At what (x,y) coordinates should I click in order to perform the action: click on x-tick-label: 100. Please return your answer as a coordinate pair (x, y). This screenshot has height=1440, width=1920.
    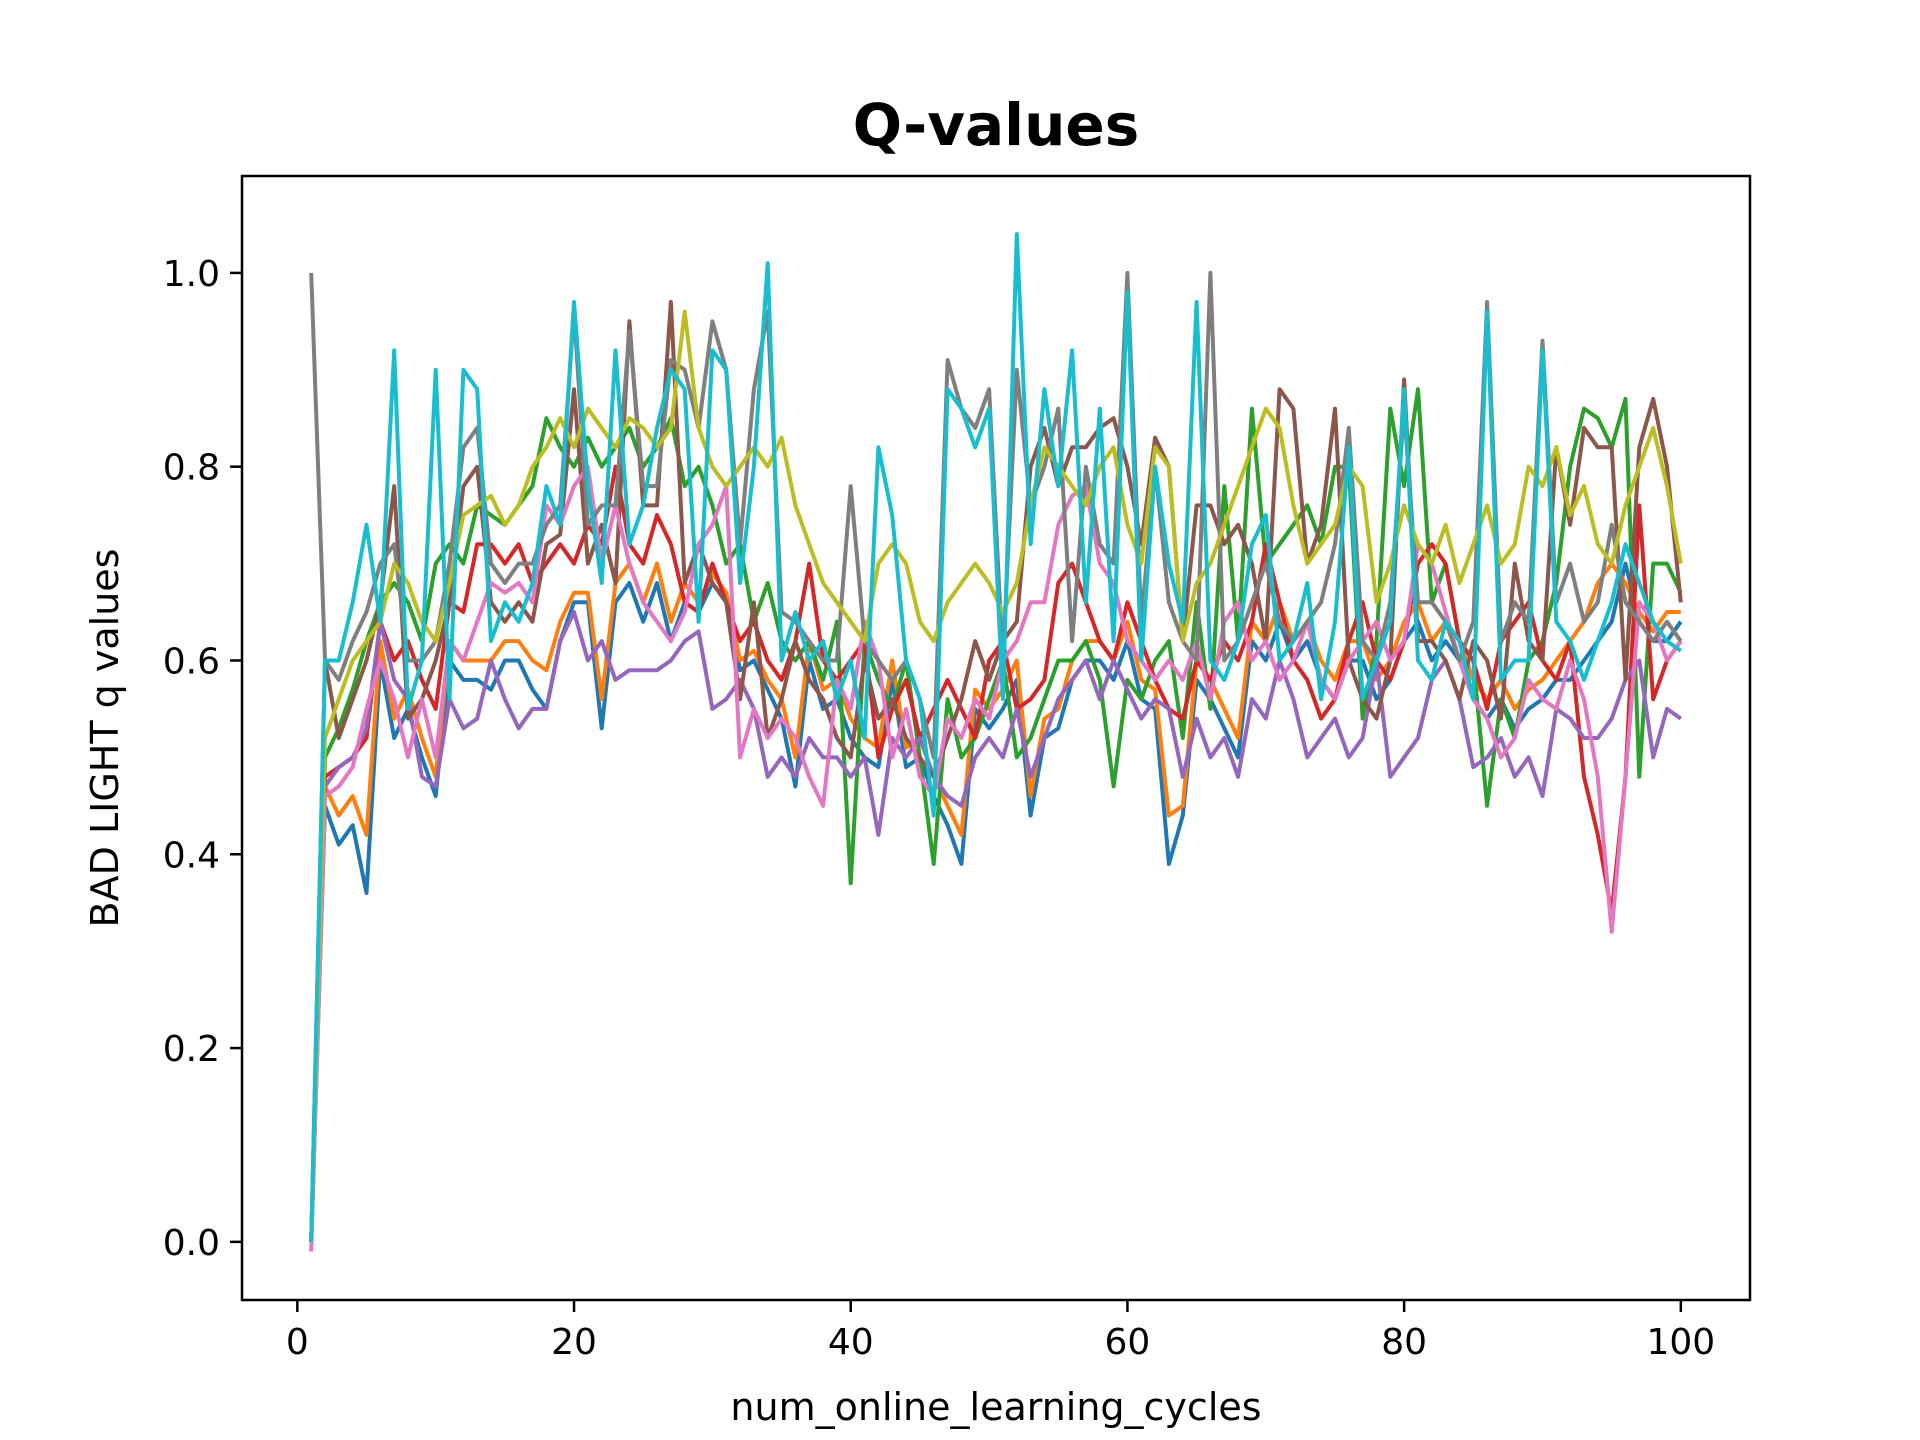
    Looking at the image, I should click on (1680, 1342).